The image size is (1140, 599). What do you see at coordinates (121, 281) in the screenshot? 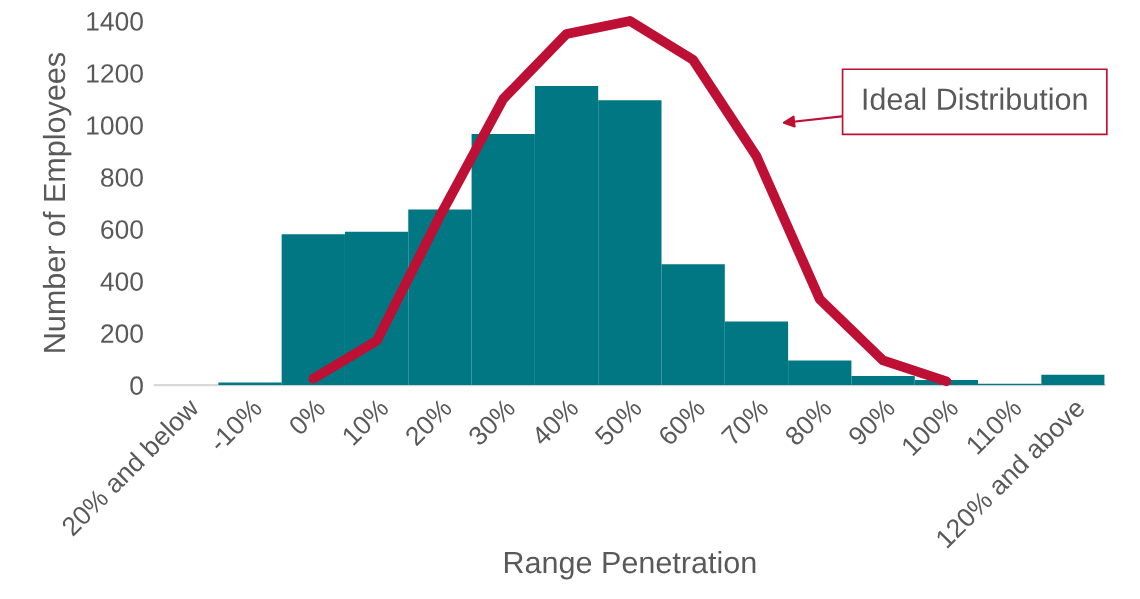
I see `y-tick-label: 400` at bounding box center [121, 281].